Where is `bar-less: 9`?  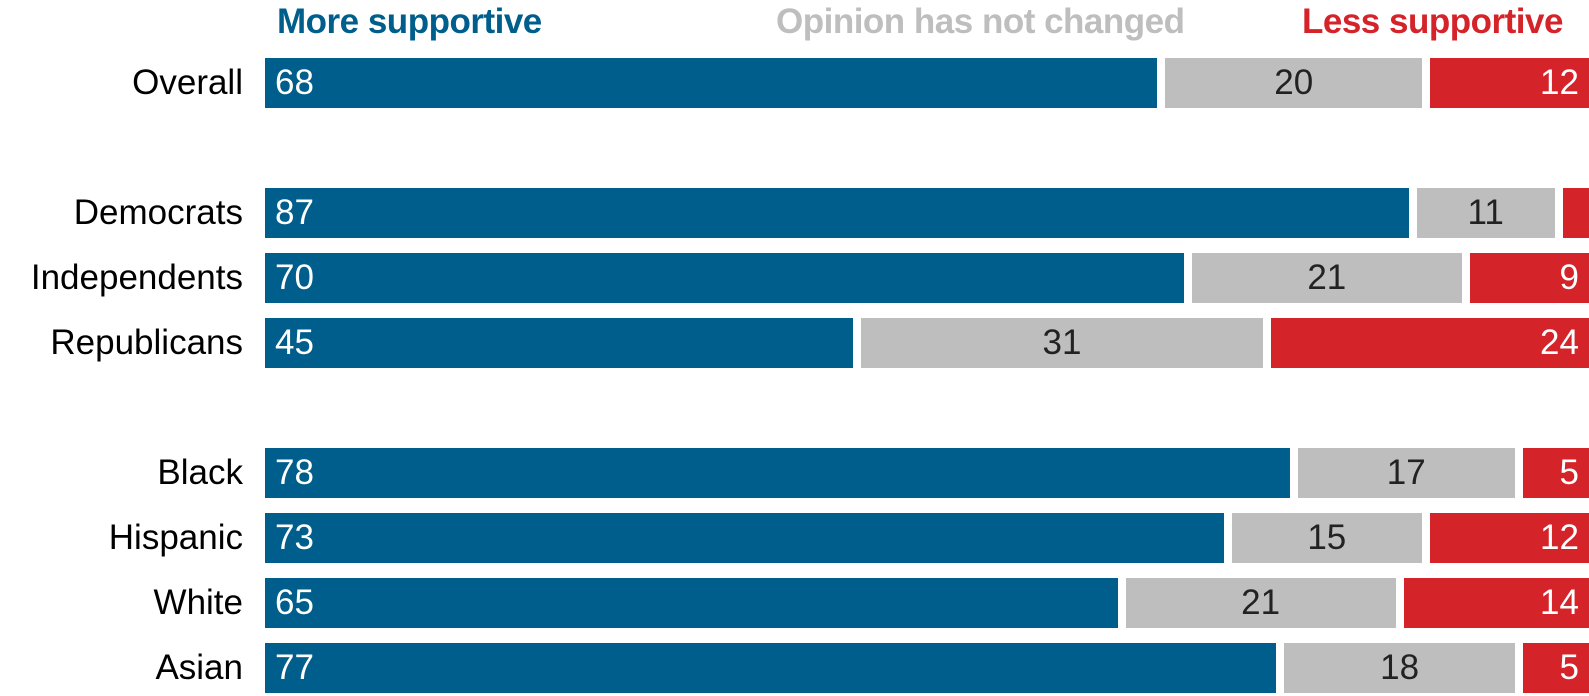 bar-less: 9 is located at coordinates (1529, 278).